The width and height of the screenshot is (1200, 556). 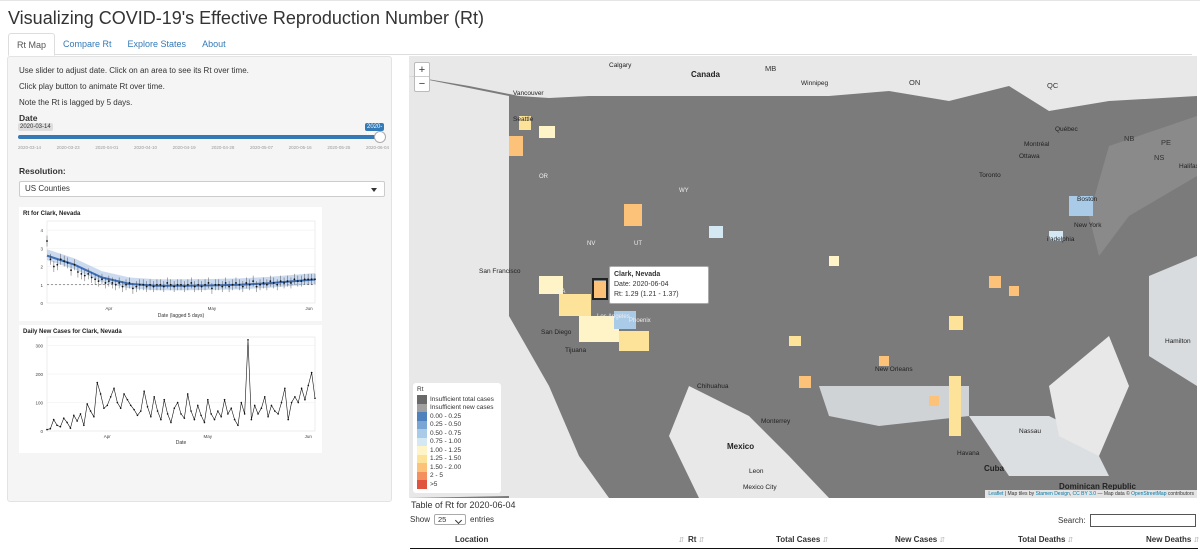 I want to click on map-place-label: iladelphia, so click(x=1061, y=239).